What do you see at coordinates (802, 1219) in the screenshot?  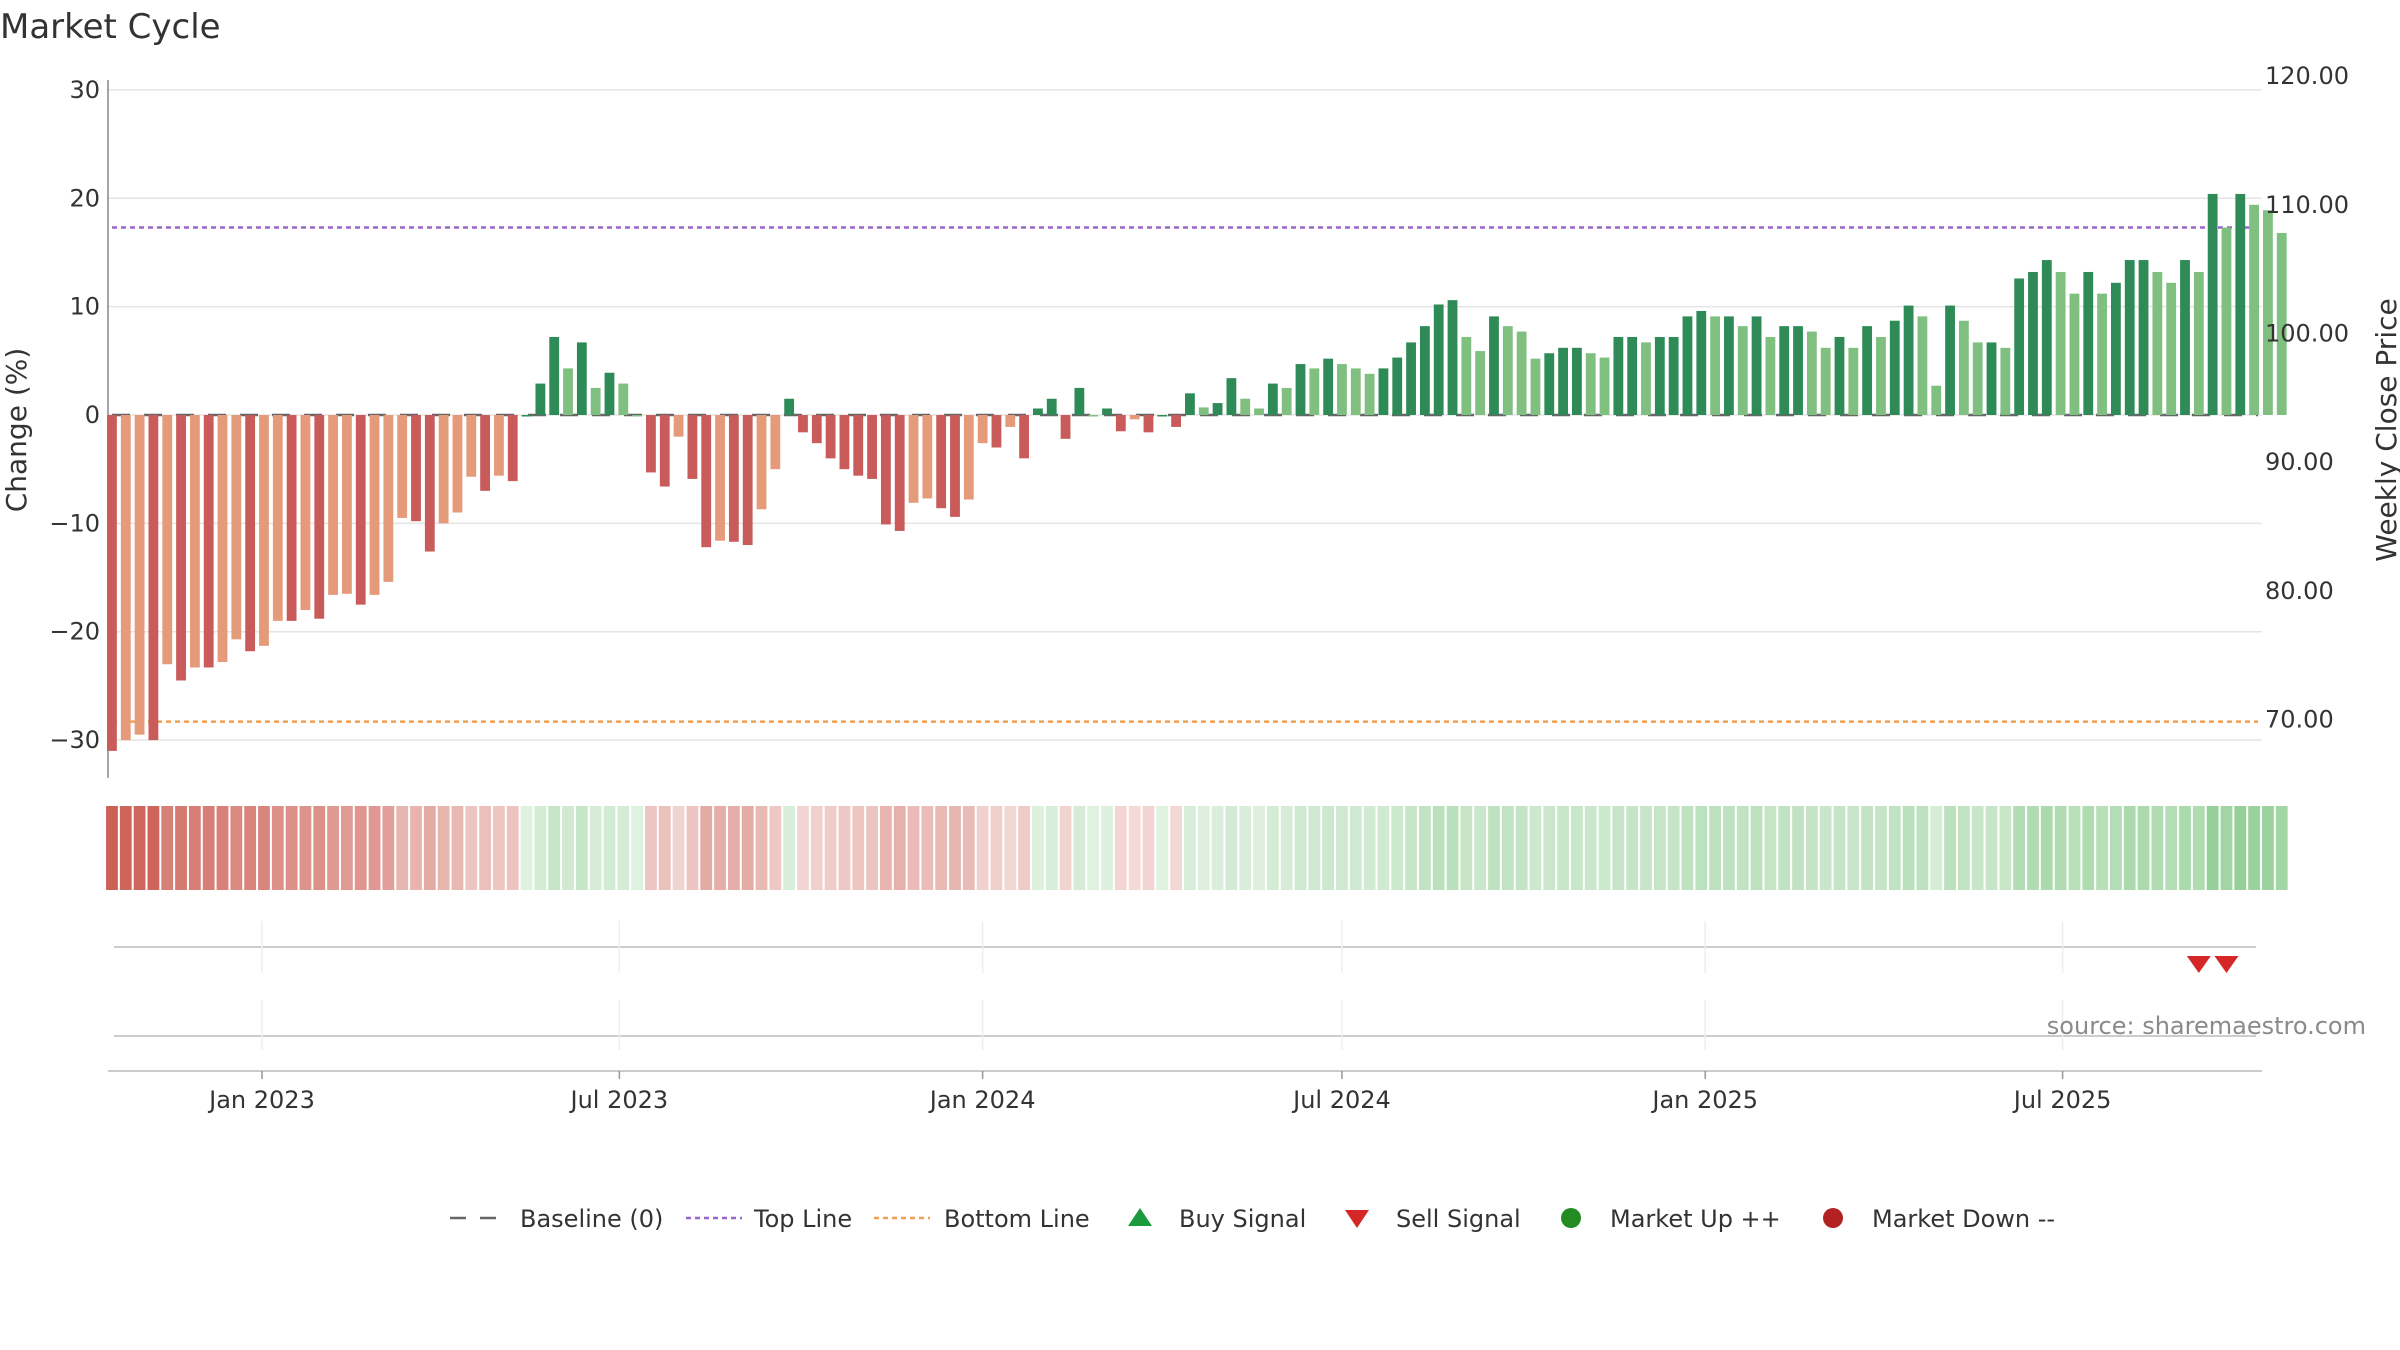 I see `legend-label: Top Line` at bounding box center [802, 1219].